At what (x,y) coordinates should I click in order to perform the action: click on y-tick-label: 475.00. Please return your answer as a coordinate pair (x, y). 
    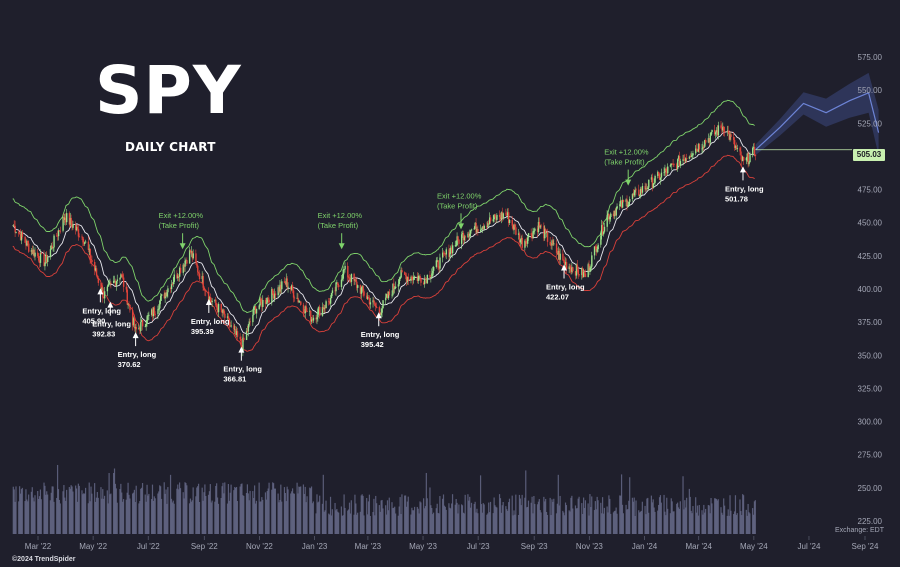
    Looking at the image, I should click on (870, 190).